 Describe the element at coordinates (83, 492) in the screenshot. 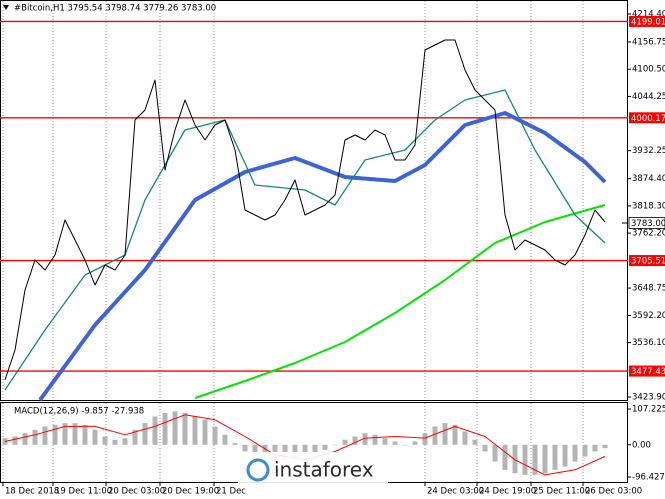

I see `x-tick-label: 19 Dec 11:00` at that location.